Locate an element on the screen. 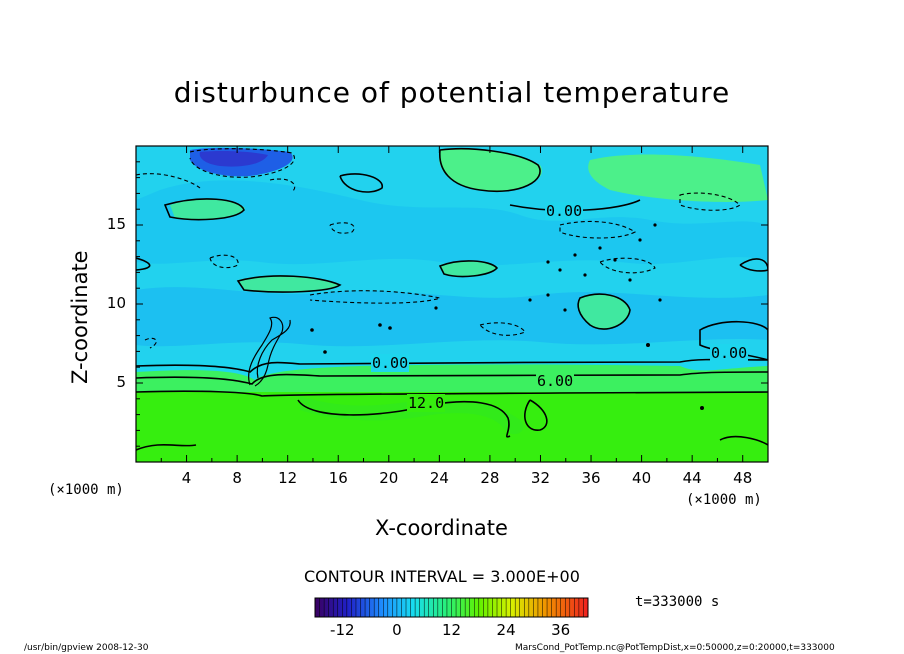 The image size is (904, 654). x-axis-label: X-coordinate is located at coordinates (441, 528).